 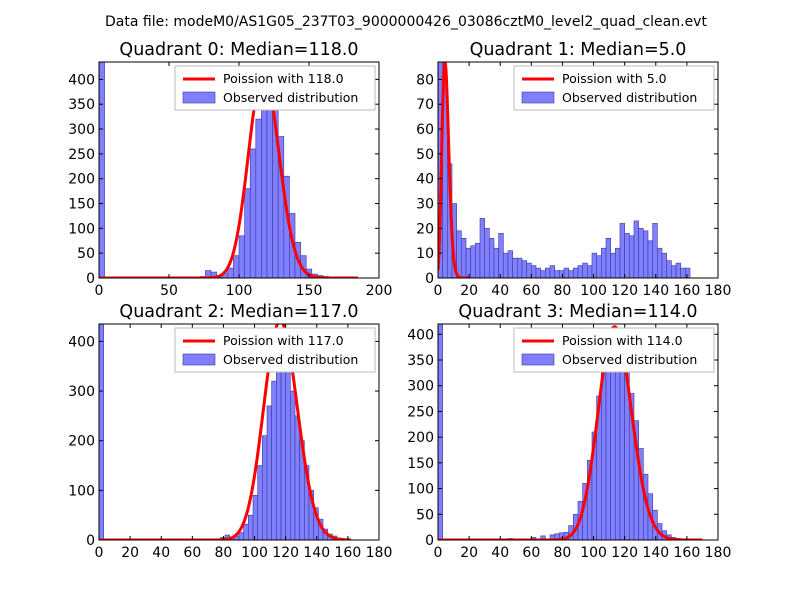 I want to click on x-tick-label: 140, so click(x=655, y=553).